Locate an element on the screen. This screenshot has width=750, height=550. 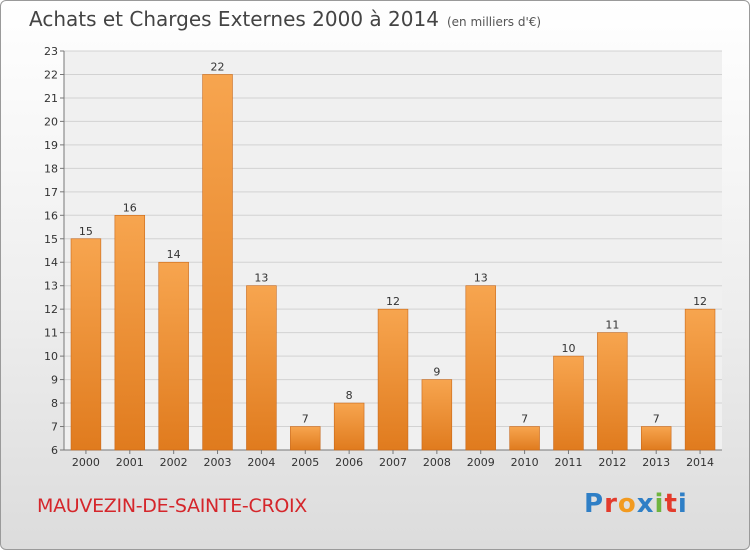
x-tick-label: 2000 is located at coordinates (86, 462).